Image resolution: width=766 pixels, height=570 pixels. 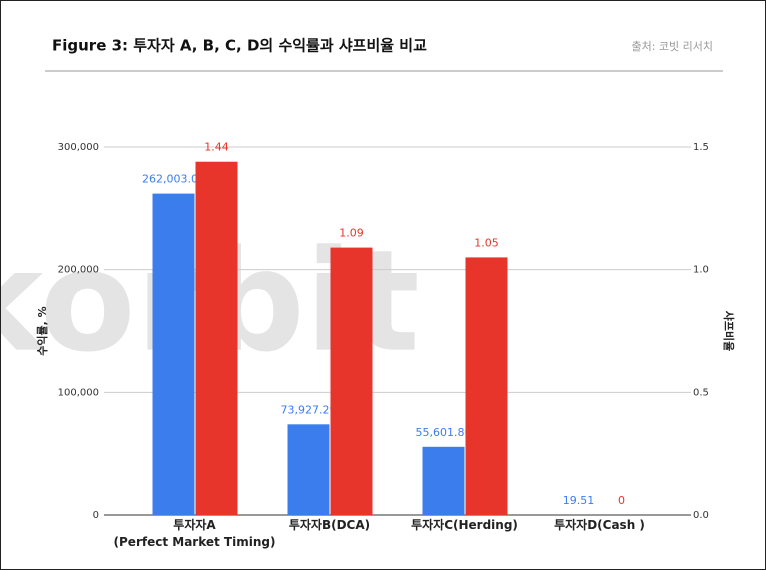 I want to click on y2-axis-label: 샤프비율, so click(x=729, y=331).